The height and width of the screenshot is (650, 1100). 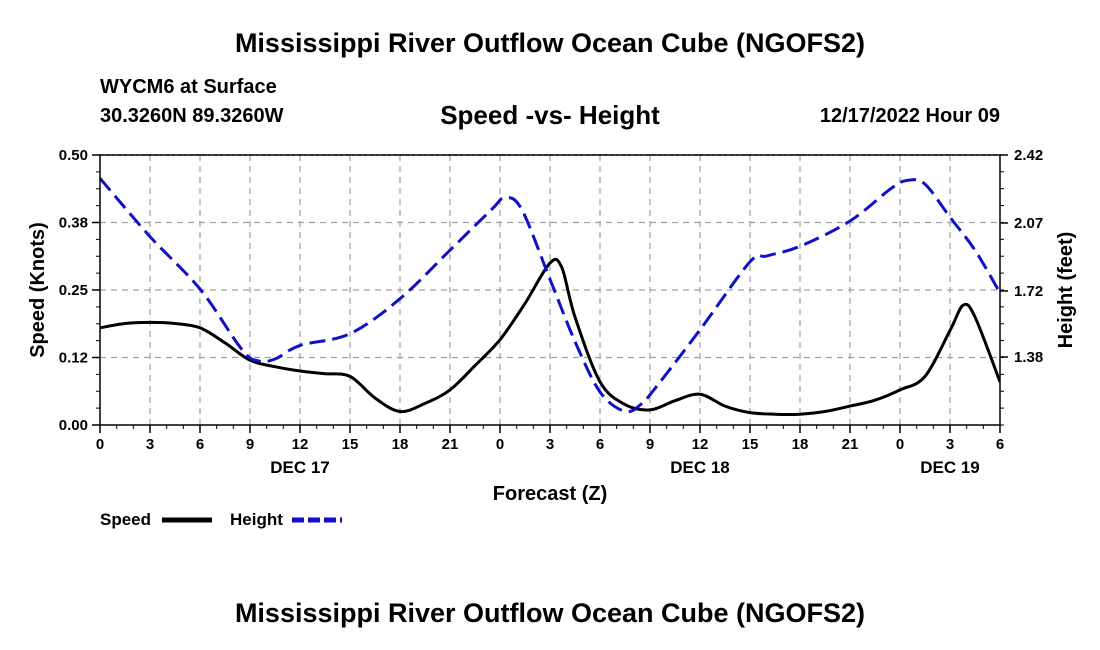 I want to click on coordinates-label: 30.3260N 89.3260W, so click(x=192, y=116).